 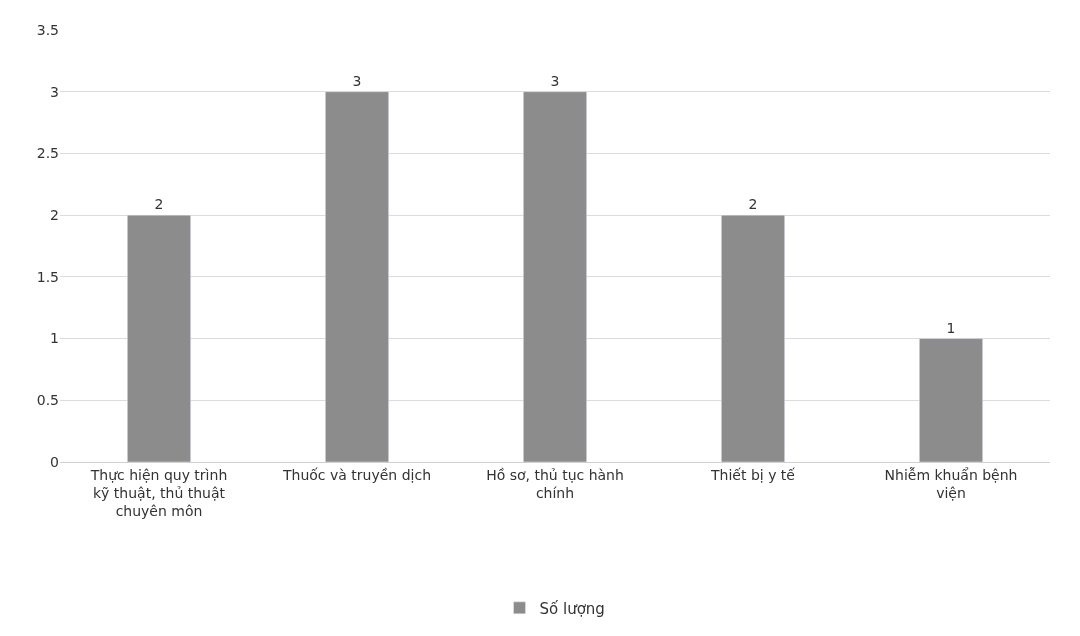 I want to click on data-label: 1, so click(x=951, y=327).